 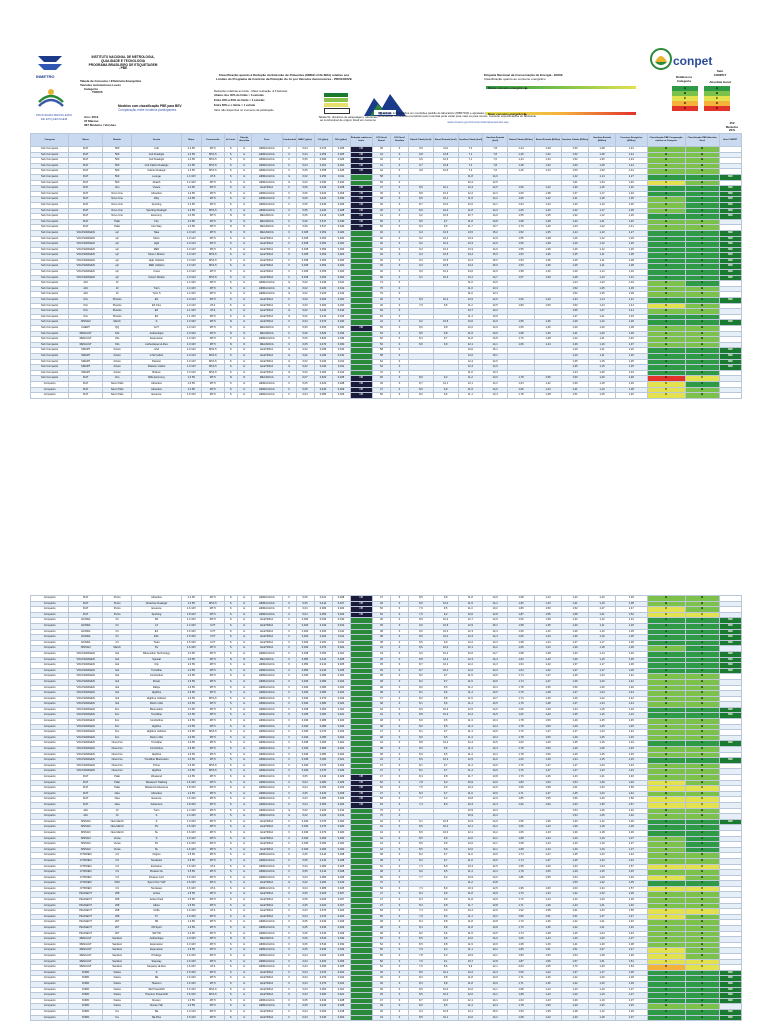 What do you see at coordinates (684, 80) in the screenshot?
I see `relative-header-line-2: Categoria` at bounding box center [684, 80].